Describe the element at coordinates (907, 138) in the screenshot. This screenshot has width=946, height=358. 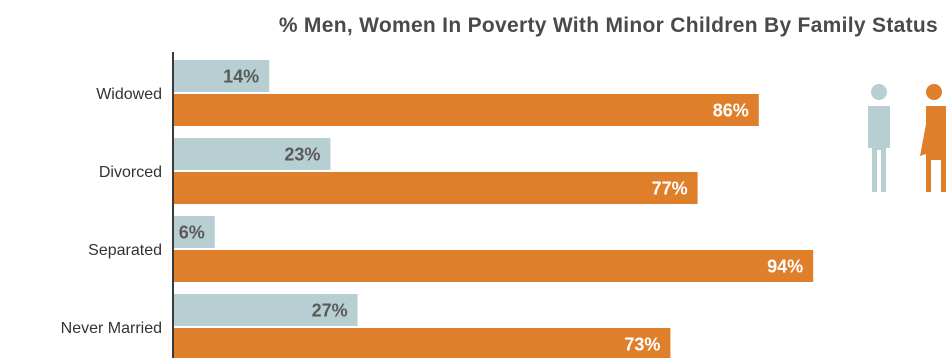
I see `legend-icons` at that location.